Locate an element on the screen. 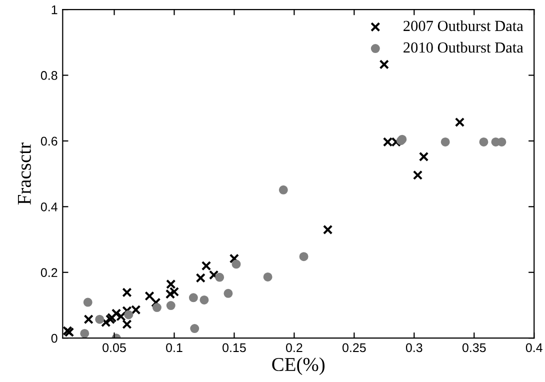 The width and height of the screenshot is (545, 382). y-tick-label: 0.4 is located at coordinates (49, 207).